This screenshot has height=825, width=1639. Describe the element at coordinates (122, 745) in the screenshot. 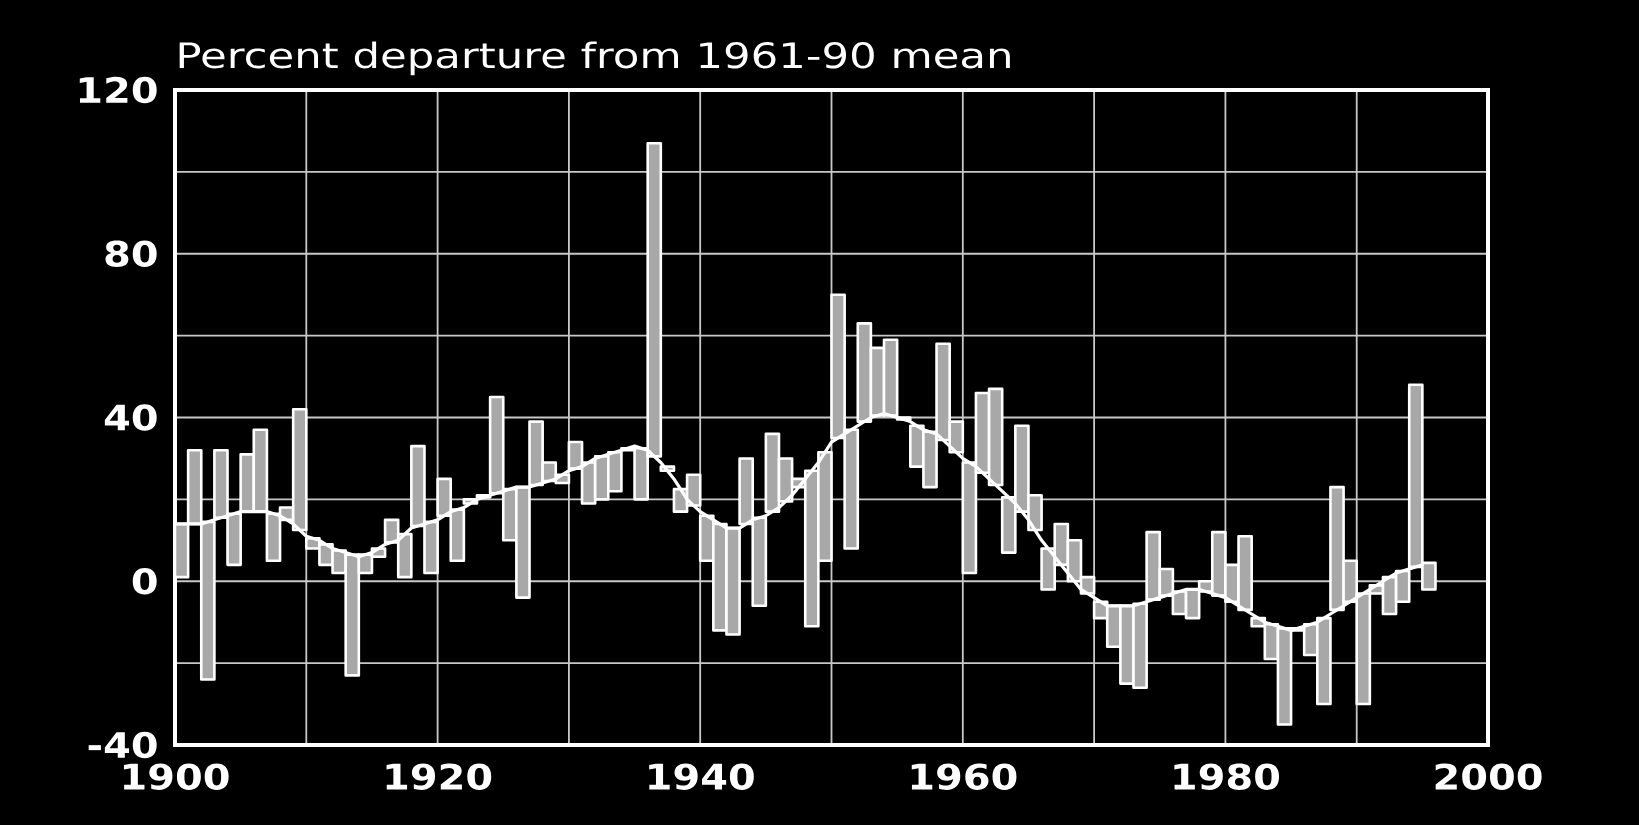

I see `y-tick-label: -40` at that location.